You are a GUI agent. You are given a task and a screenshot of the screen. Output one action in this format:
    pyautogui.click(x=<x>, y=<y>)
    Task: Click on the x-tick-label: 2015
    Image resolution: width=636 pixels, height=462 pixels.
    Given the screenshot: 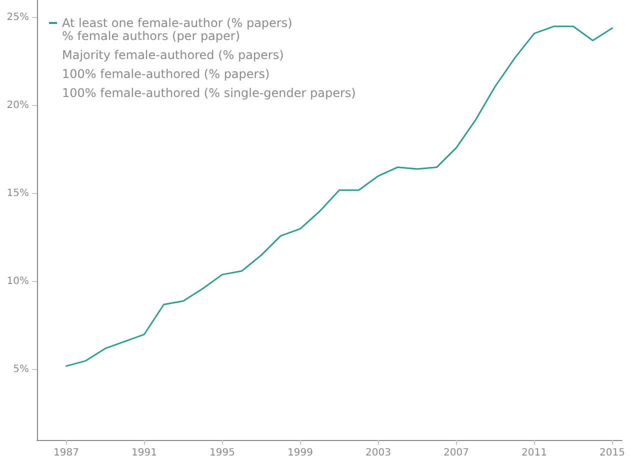 What is the action you would take?
    pyautogui.click(x=612, y=453)
    